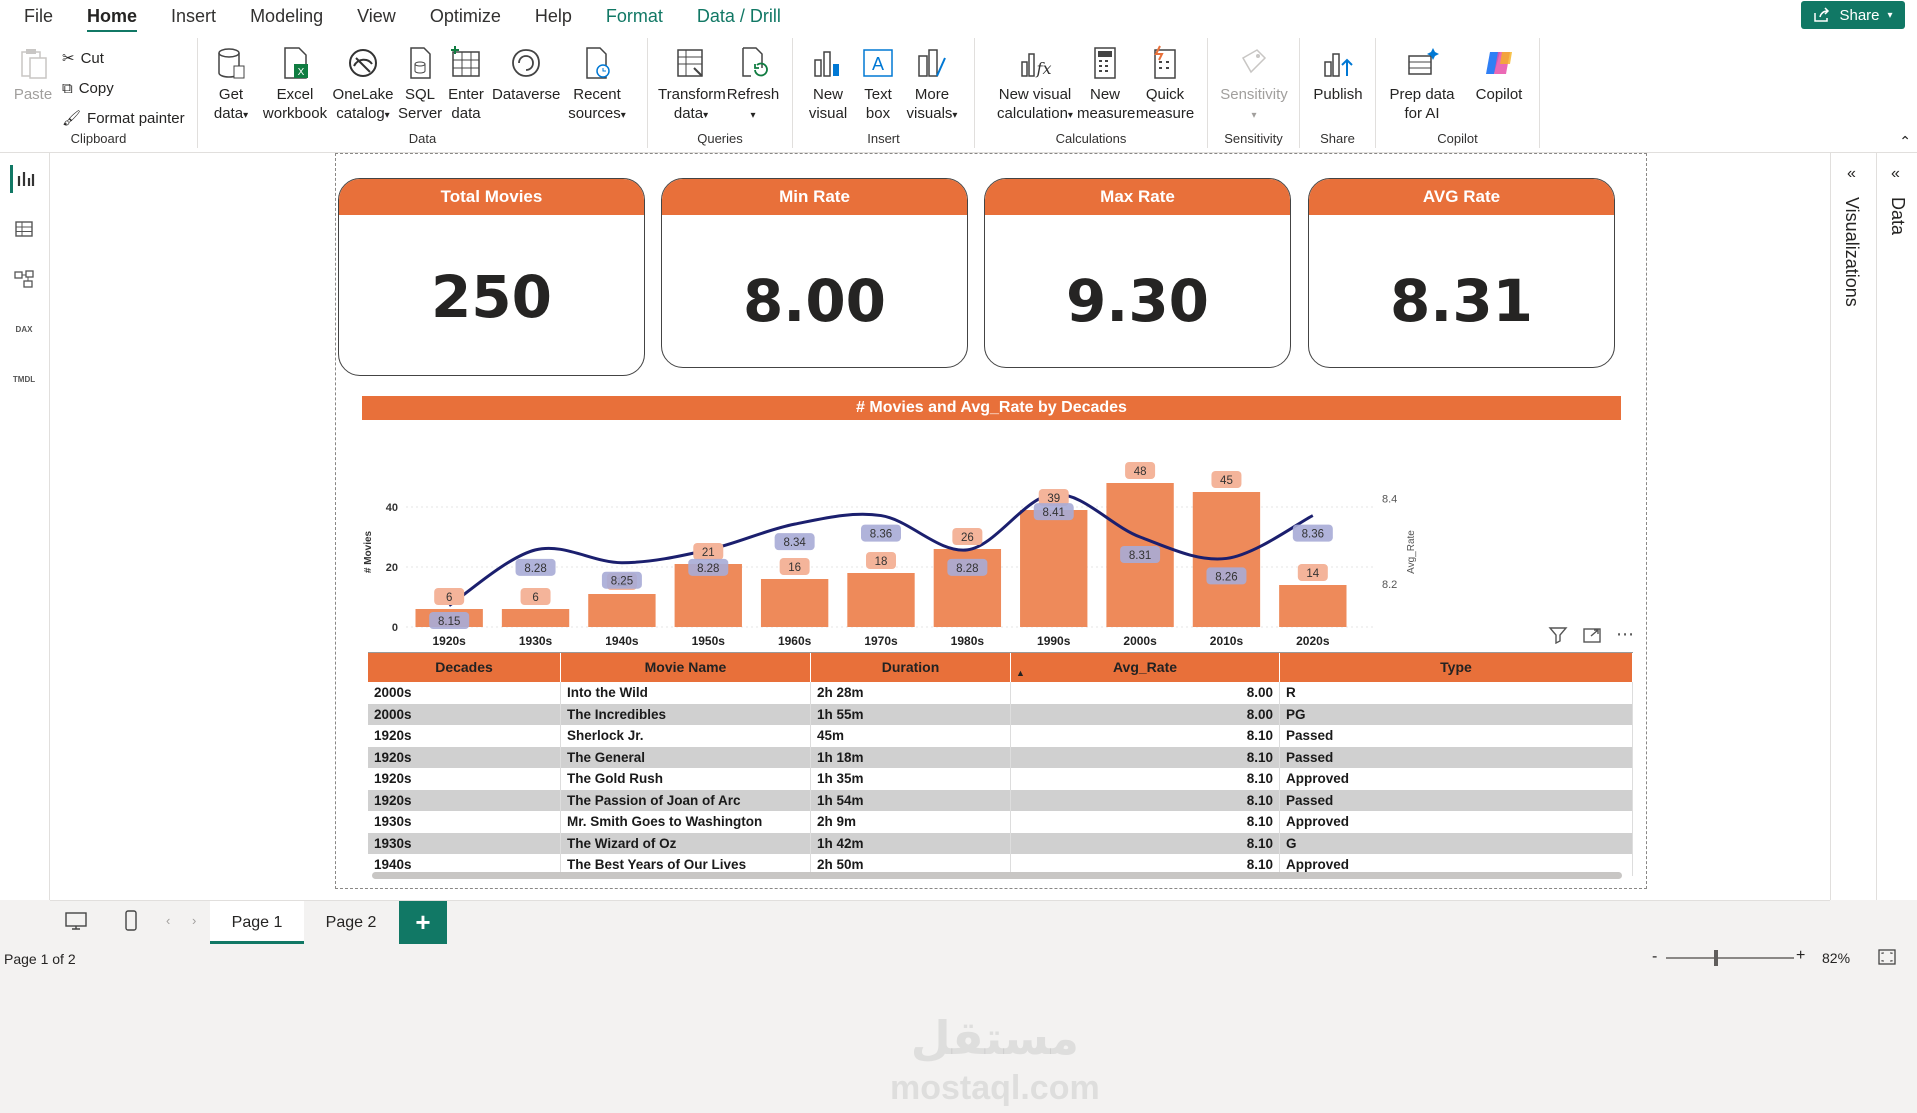 The width and height of the screenshot is (1917, 1113). What do you see at coordinates (131, 923) in the screenshot?
I see `mobile-layout-icon` at bounding box center [131, 923].